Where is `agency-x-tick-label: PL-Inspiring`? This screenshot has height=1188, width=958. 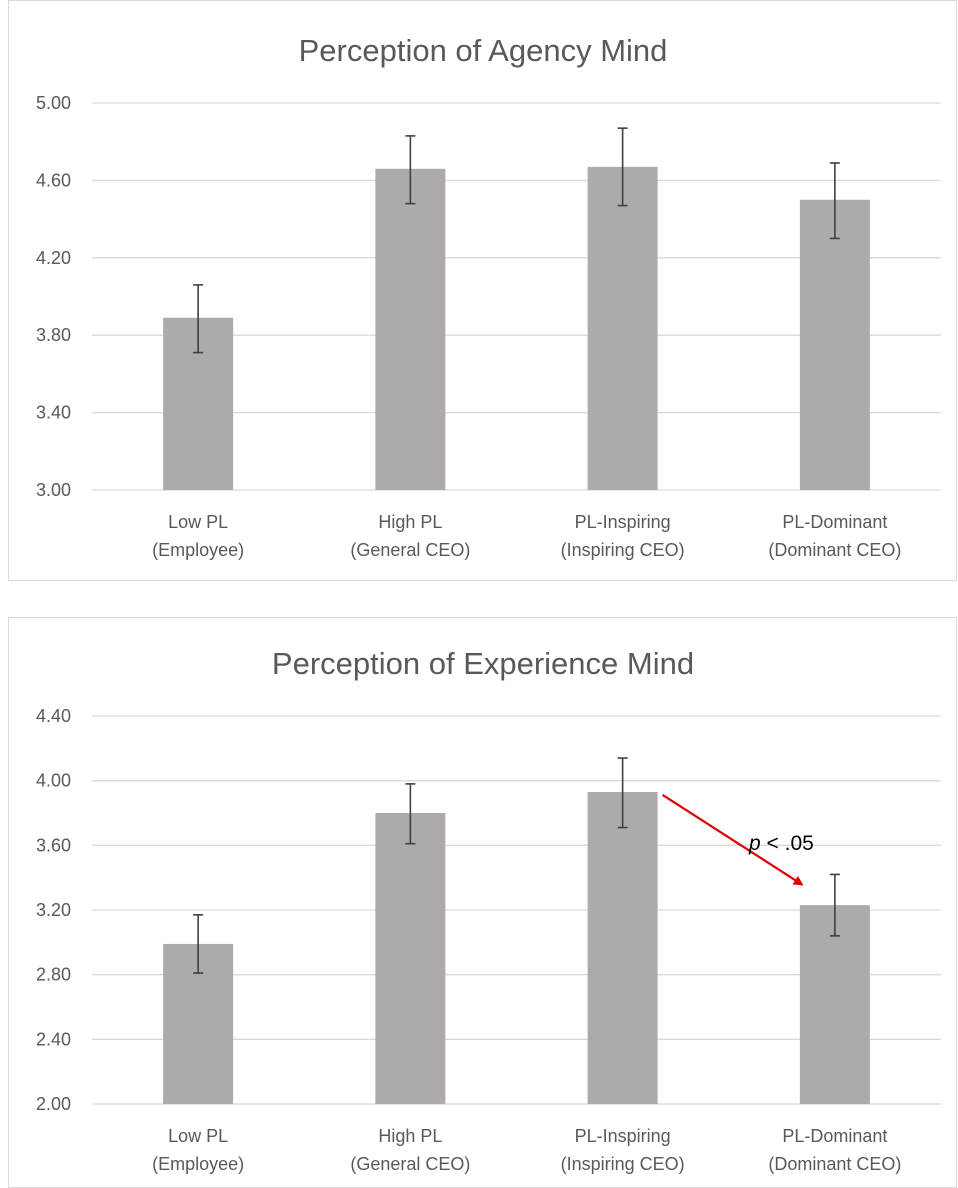 agency-x-tick-label: PL-Inspiring is located at coordinates (623, 522).